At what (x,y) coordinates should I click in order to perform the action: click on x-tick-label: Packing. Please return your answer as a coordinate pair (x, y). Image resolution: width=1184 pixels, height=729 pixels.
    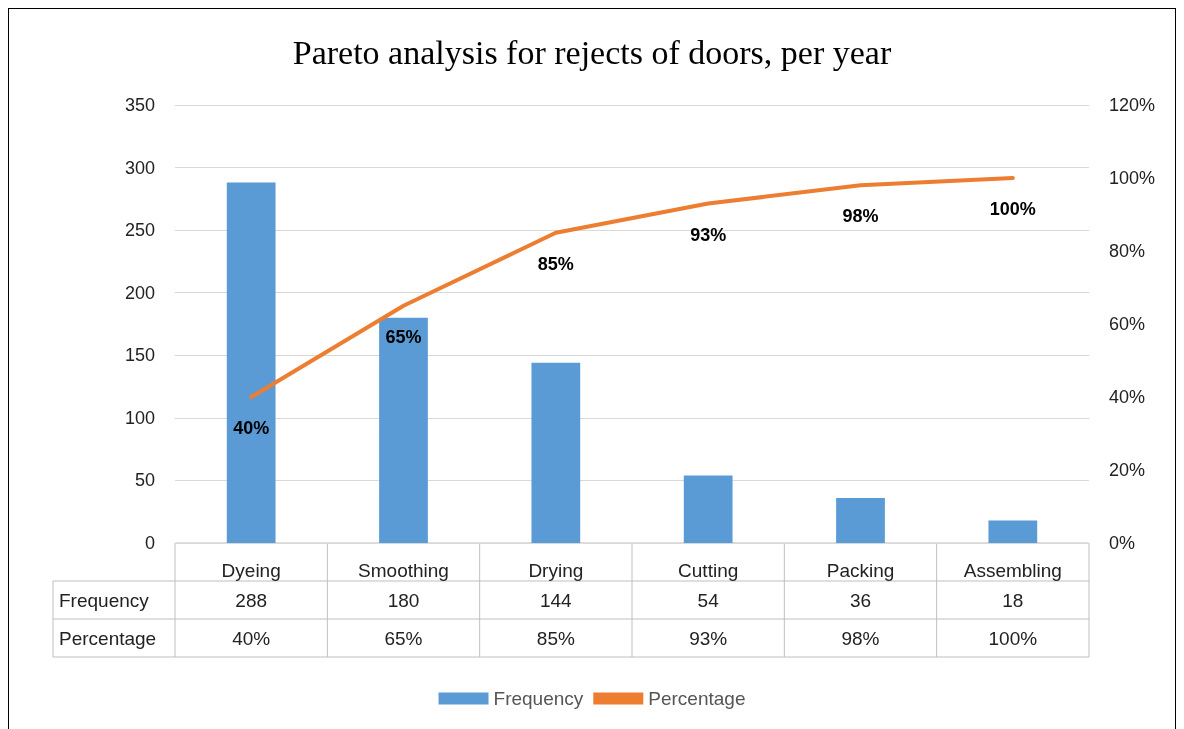
    Looking at the image, I should click on (860, 570).